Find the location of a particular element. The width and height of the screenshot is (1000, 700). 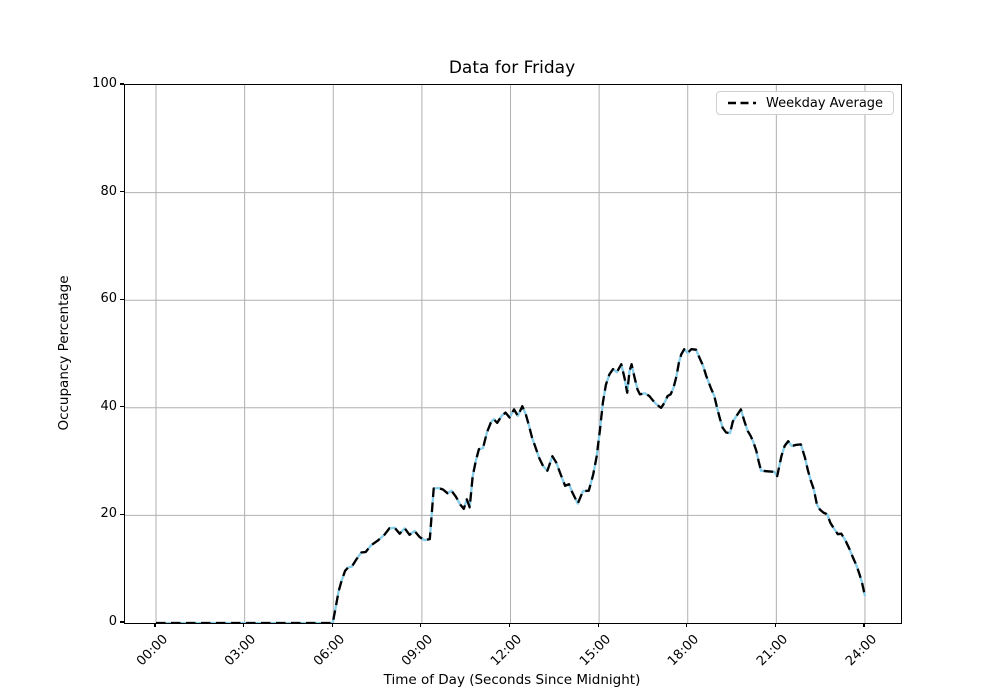

x-axis-label: Time of Day (Seconds Since Midnight) is located at coordinates (512, 680).